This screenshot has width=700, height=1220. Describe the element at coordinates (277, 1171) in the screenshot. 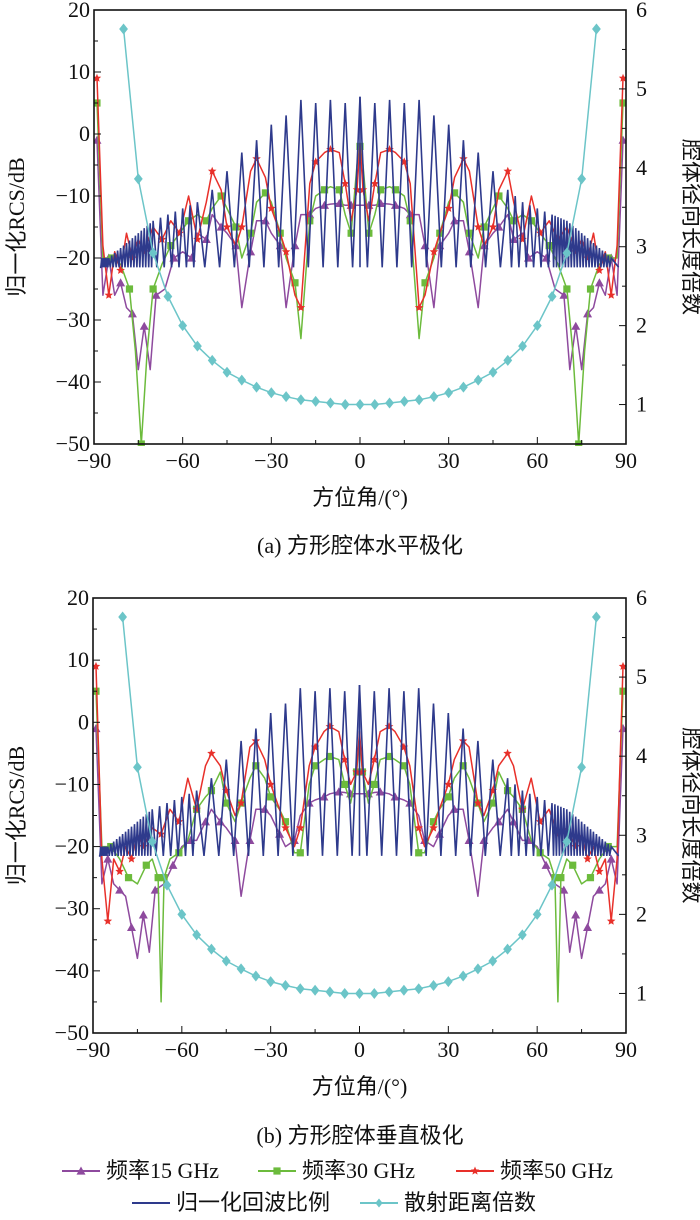

I see `legend-marker-square` at that location.